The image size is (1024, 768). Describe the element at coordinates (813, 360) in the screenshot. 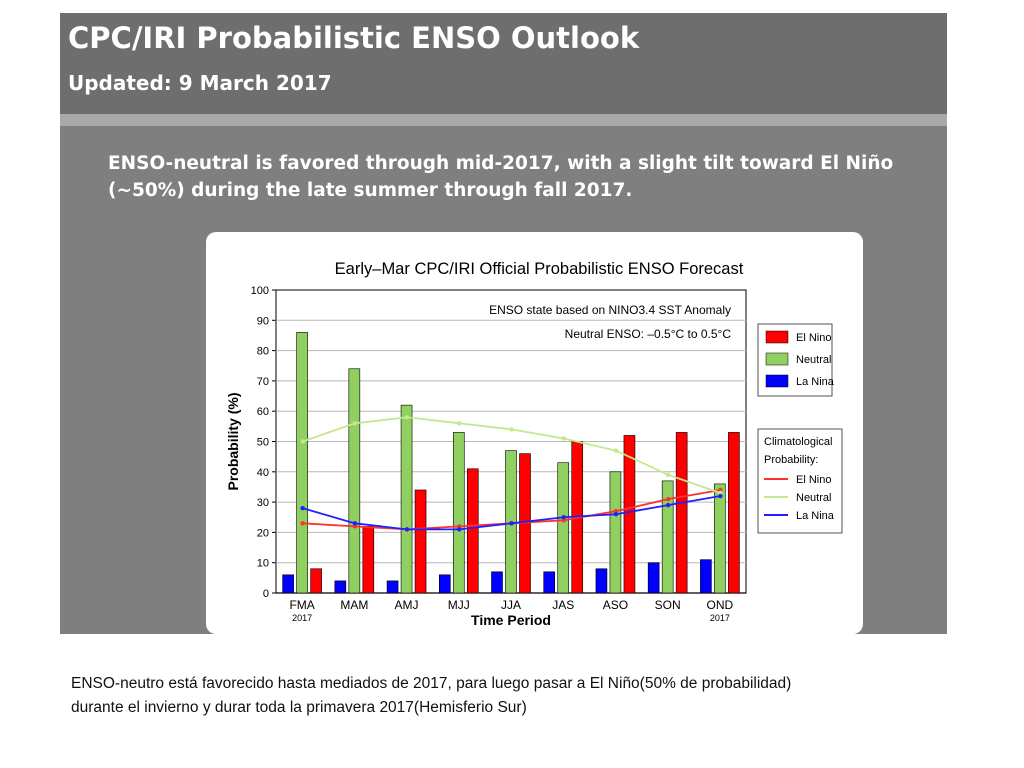

I see `legend-label: Neutral` at that location.